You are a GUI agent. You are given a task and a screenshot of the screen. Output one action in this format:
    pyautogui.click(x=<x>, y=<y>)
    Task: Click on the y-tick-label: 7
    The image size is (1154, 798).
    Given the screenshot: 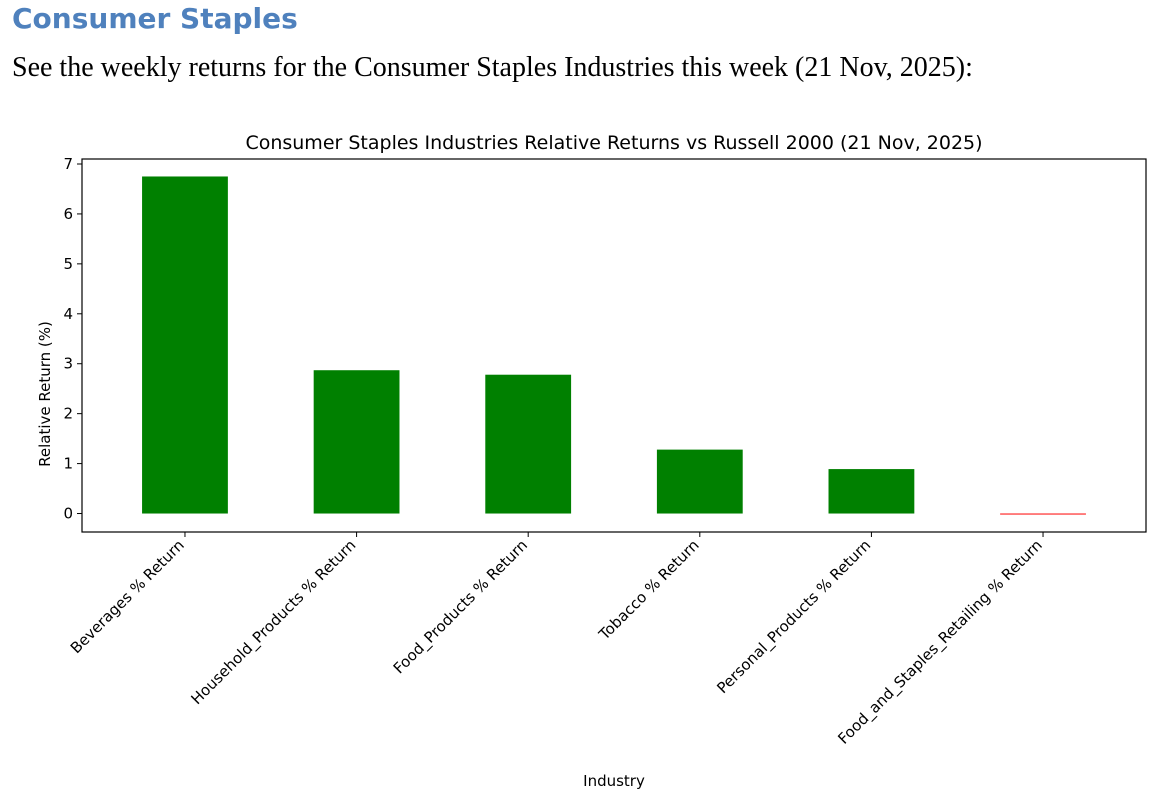 What is the action you would take?
    pyautogui.click(x=68, y=164)
    